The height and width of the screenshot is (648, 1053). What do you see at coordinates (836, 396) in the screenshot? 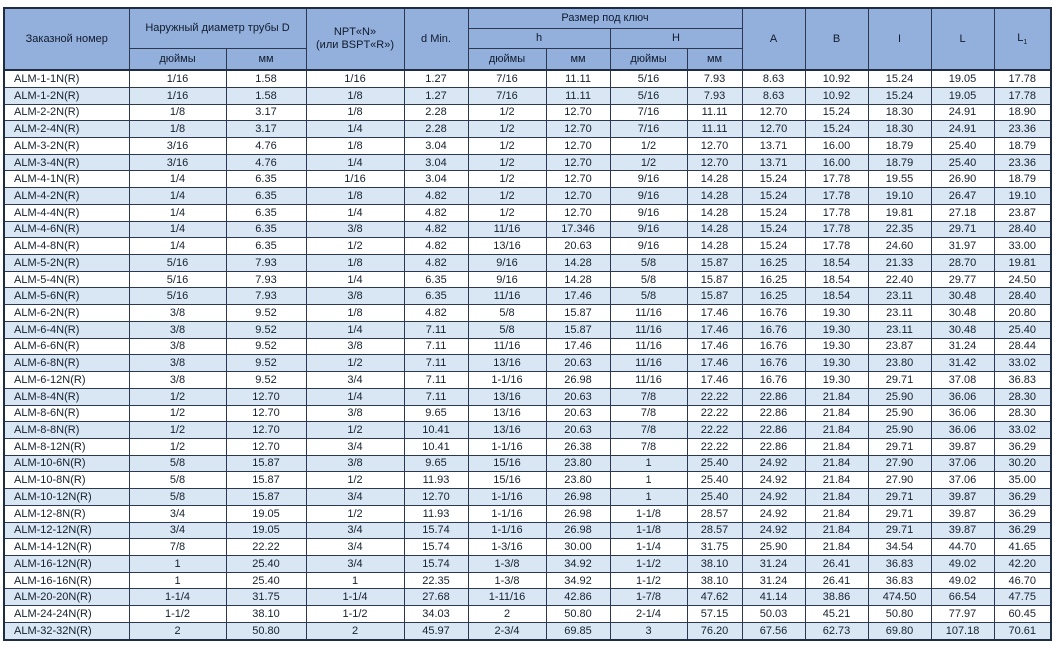
I see `value-cell: 21.84` at bounding box center [836, 396].